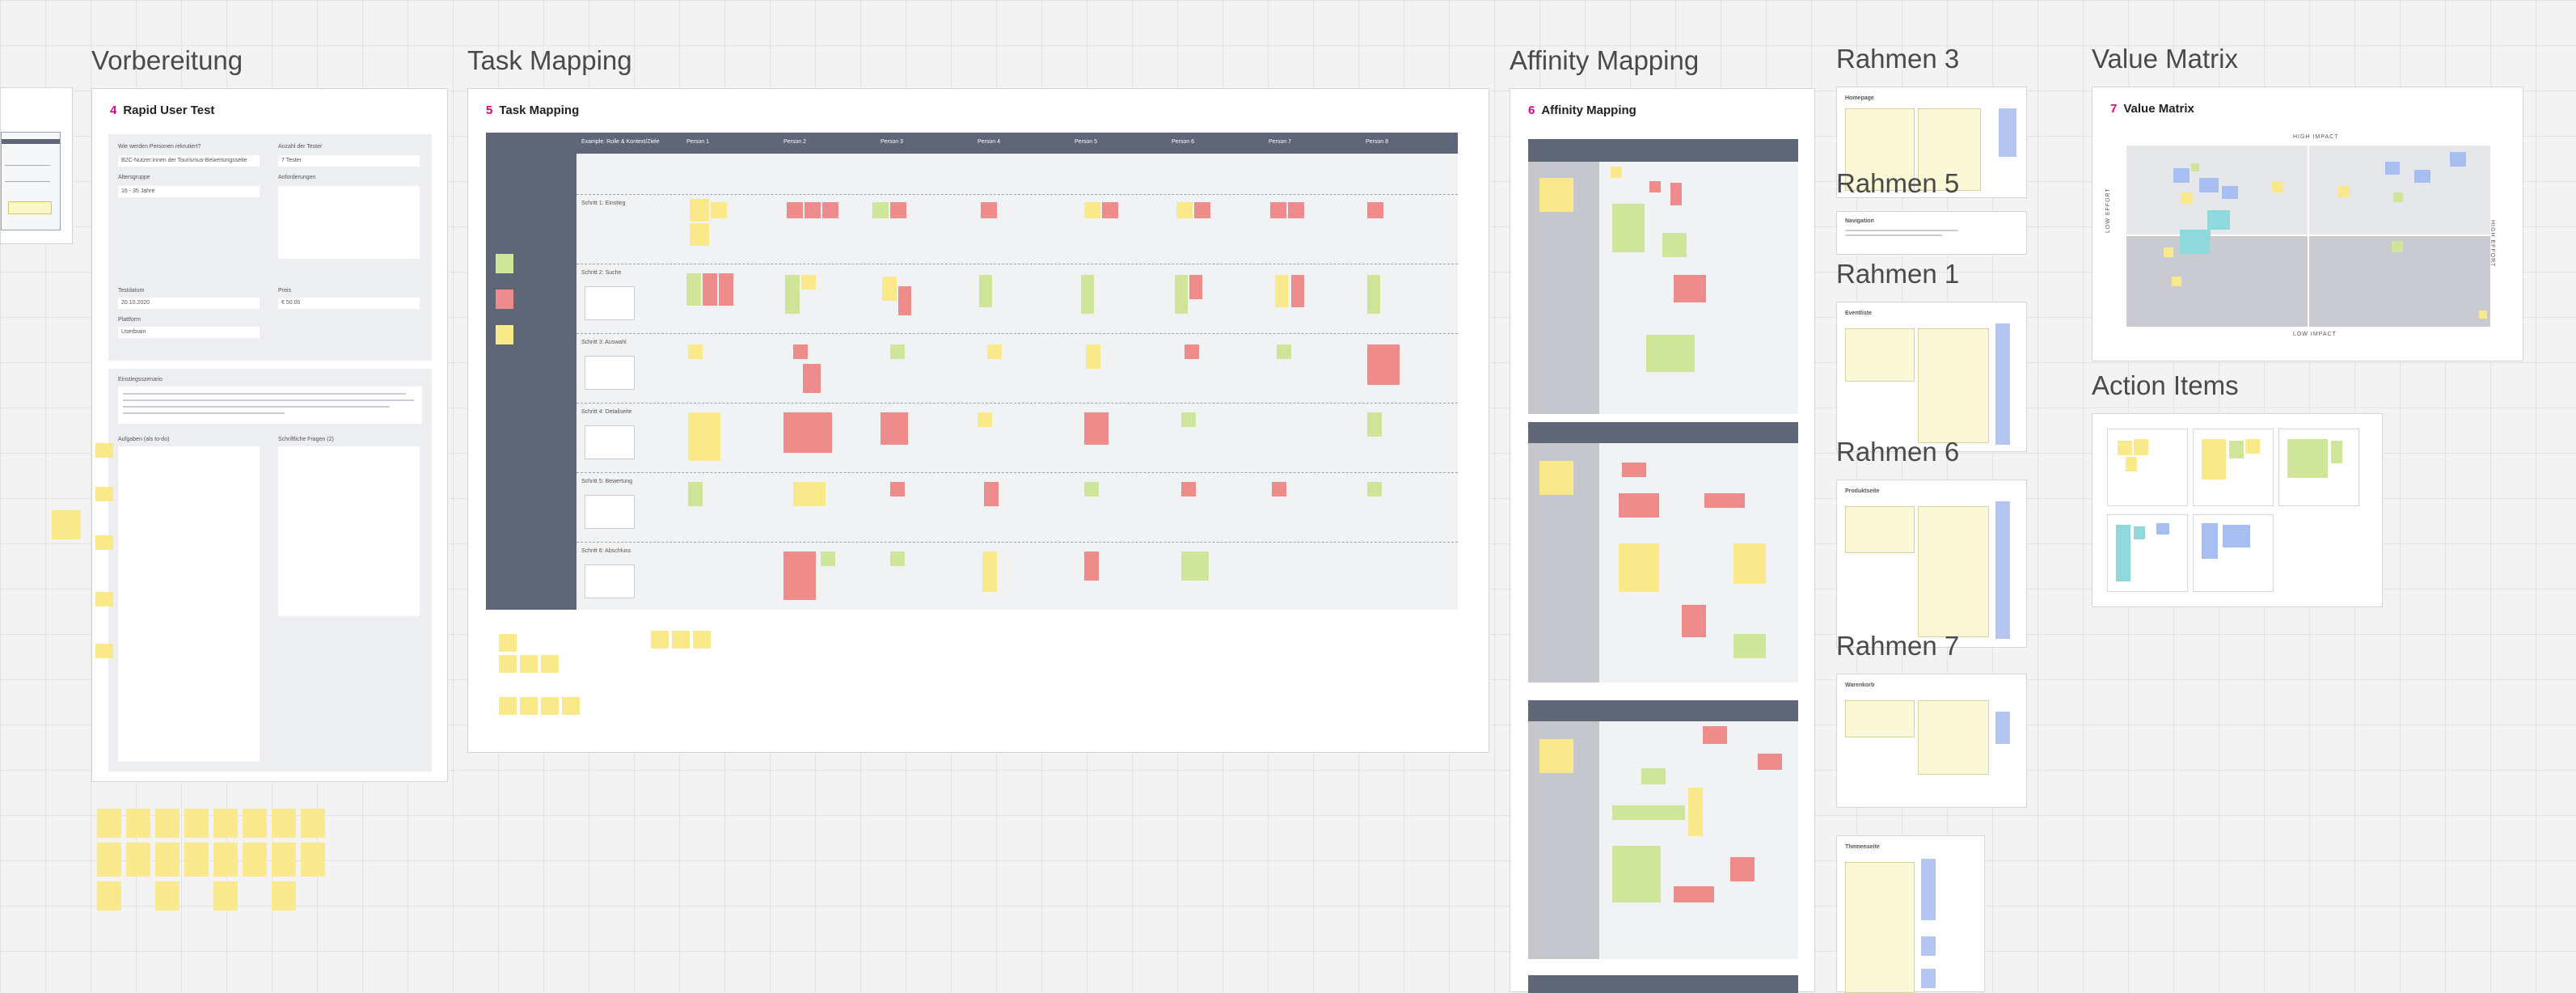  What do you see at coordinates (1663, 541) in the screenshot?
I see `frame-affinity-mapping: 6 Affinity Mapping` at bounding box center [1663, 541].